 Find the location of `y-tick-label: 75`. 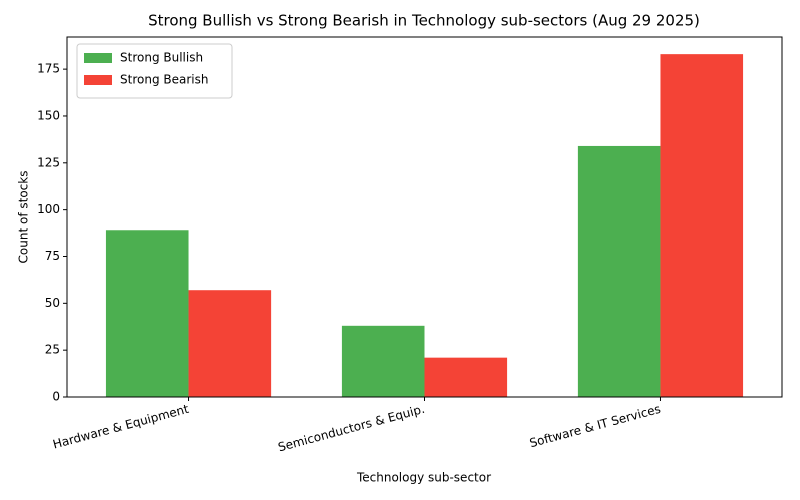

y-tick-label: 75 is located at coordinates (52, 256).